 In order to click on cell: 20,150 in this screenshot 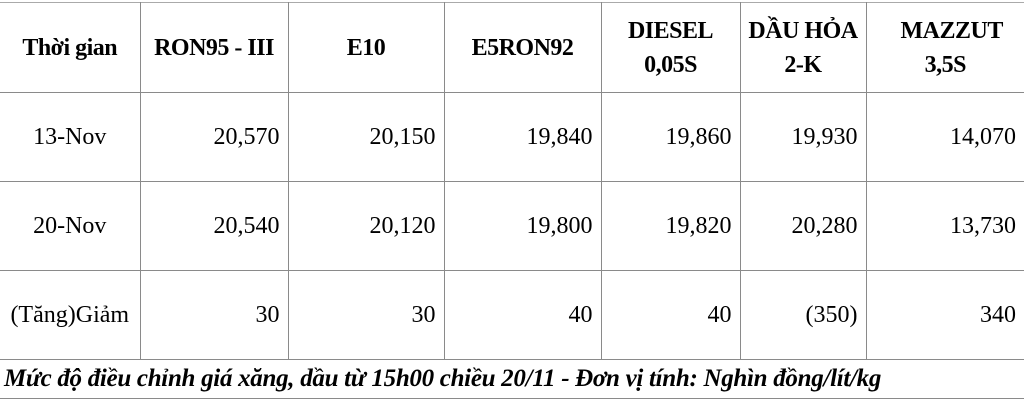, I will do `click(366, 137)`.